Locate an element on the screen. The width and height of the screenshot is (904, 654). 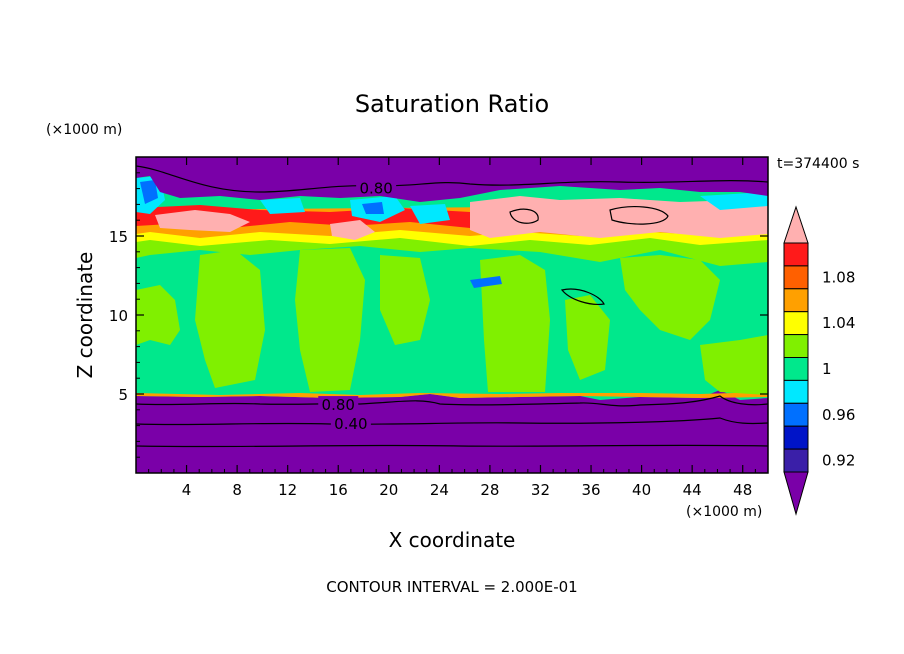
y-axis-title: Z coordinate is located at coordinates (85, 315).